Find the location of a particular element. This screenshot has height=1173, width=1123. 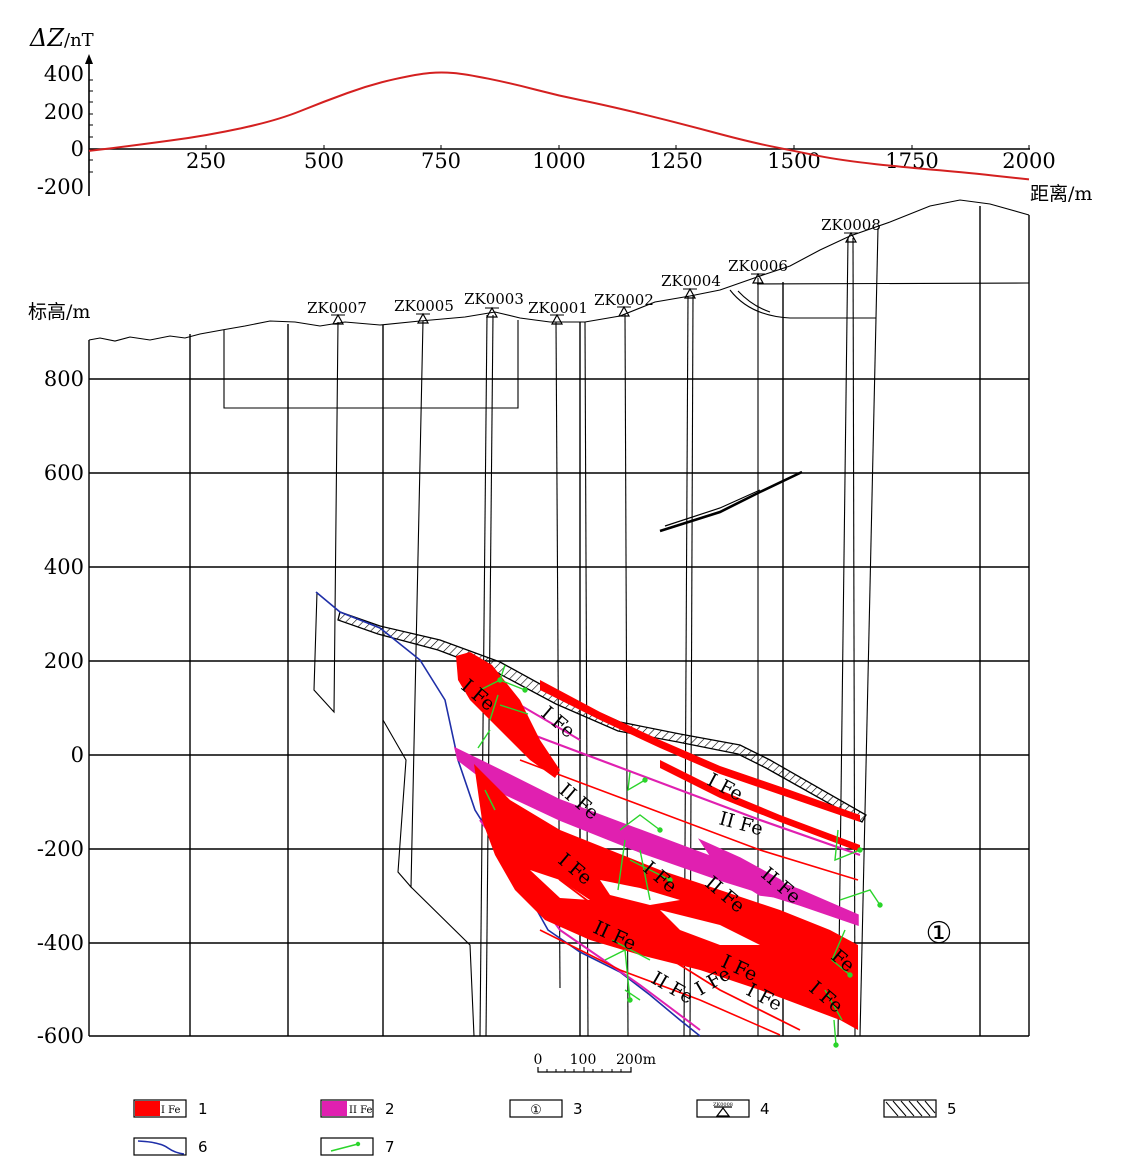

profile-y-tick: 200 is located at coordinates (64, 112).